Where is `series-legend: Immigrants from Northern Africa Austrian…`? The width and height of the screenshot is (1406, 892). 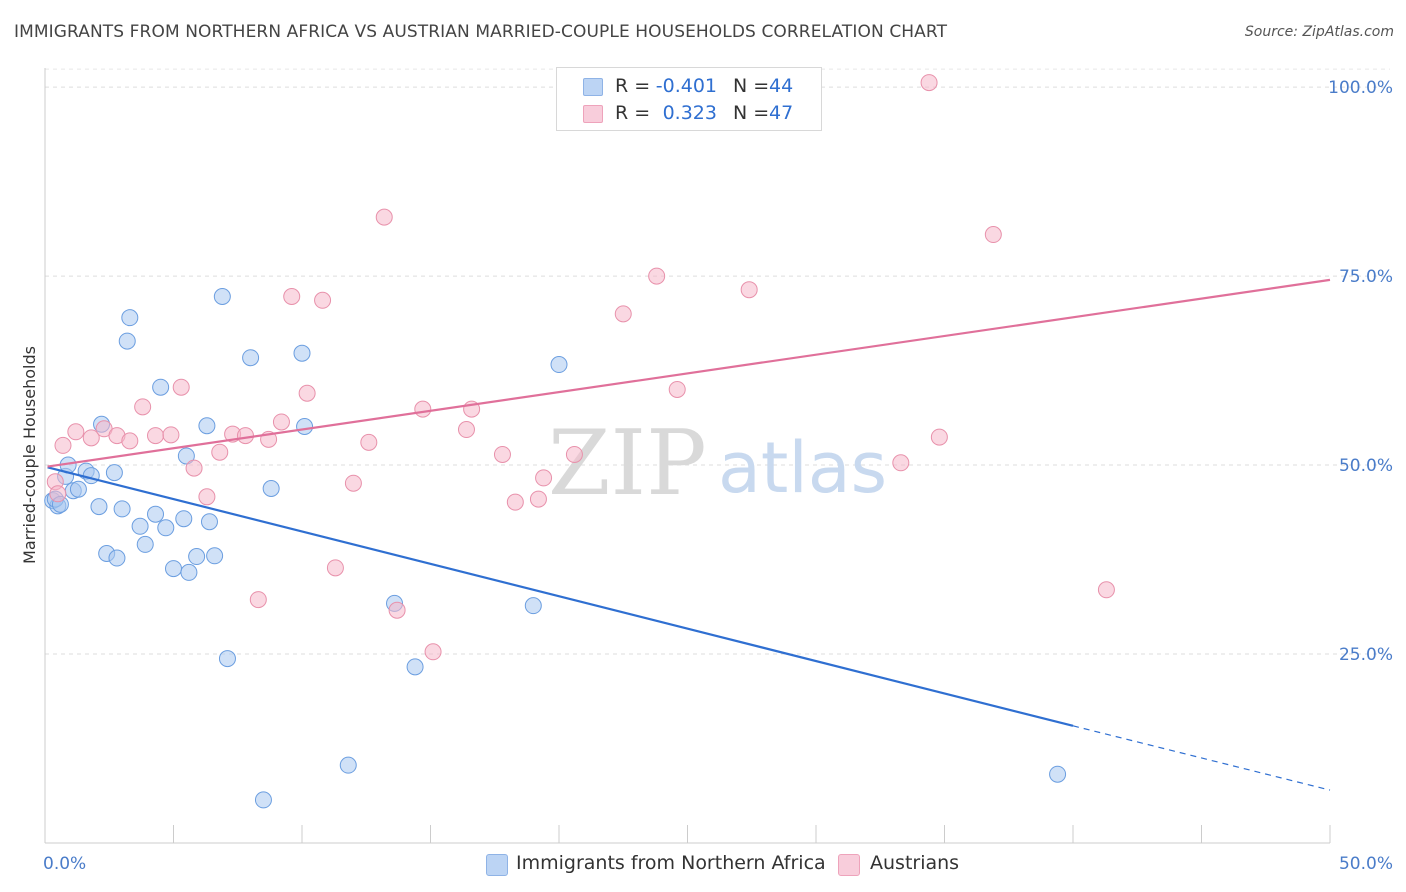
series-legend: Immigrants from Northern Africa Austrian… is located at coordinates (703, 865).